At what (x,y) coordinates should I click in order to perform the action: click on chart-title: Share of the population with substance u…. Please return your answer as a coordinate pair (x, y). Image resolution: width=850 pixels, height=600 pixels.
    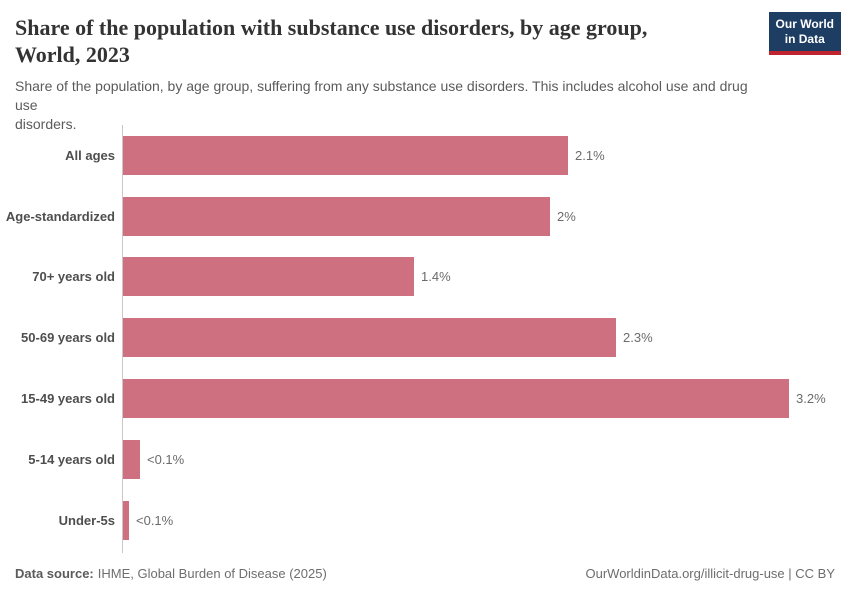
    Looking at the image, I should click on (331, 41).